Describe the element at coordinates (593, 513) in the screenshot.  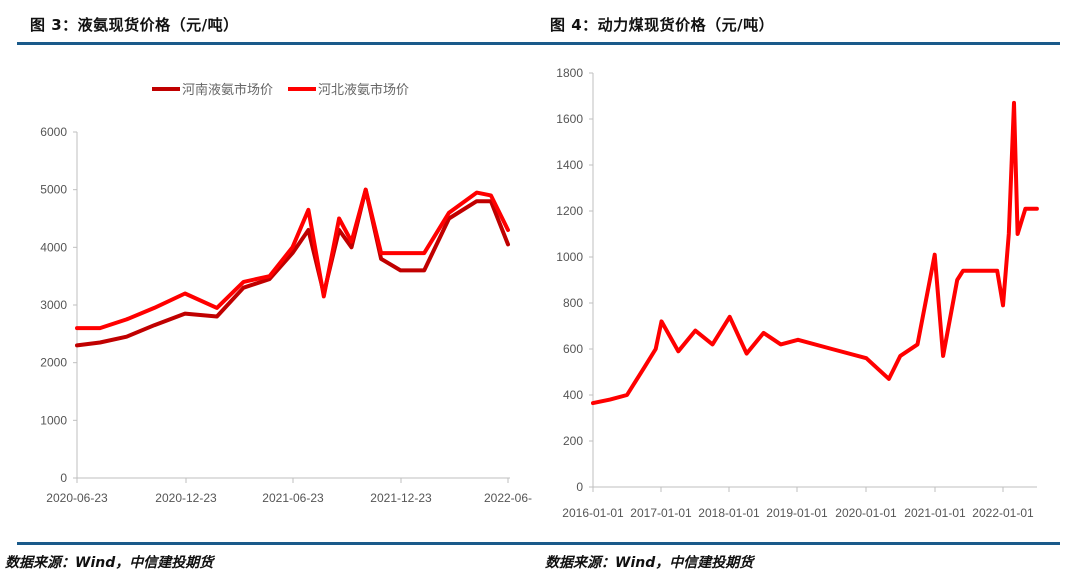
I see `x-tick-label: 2016-01-01` at that location.